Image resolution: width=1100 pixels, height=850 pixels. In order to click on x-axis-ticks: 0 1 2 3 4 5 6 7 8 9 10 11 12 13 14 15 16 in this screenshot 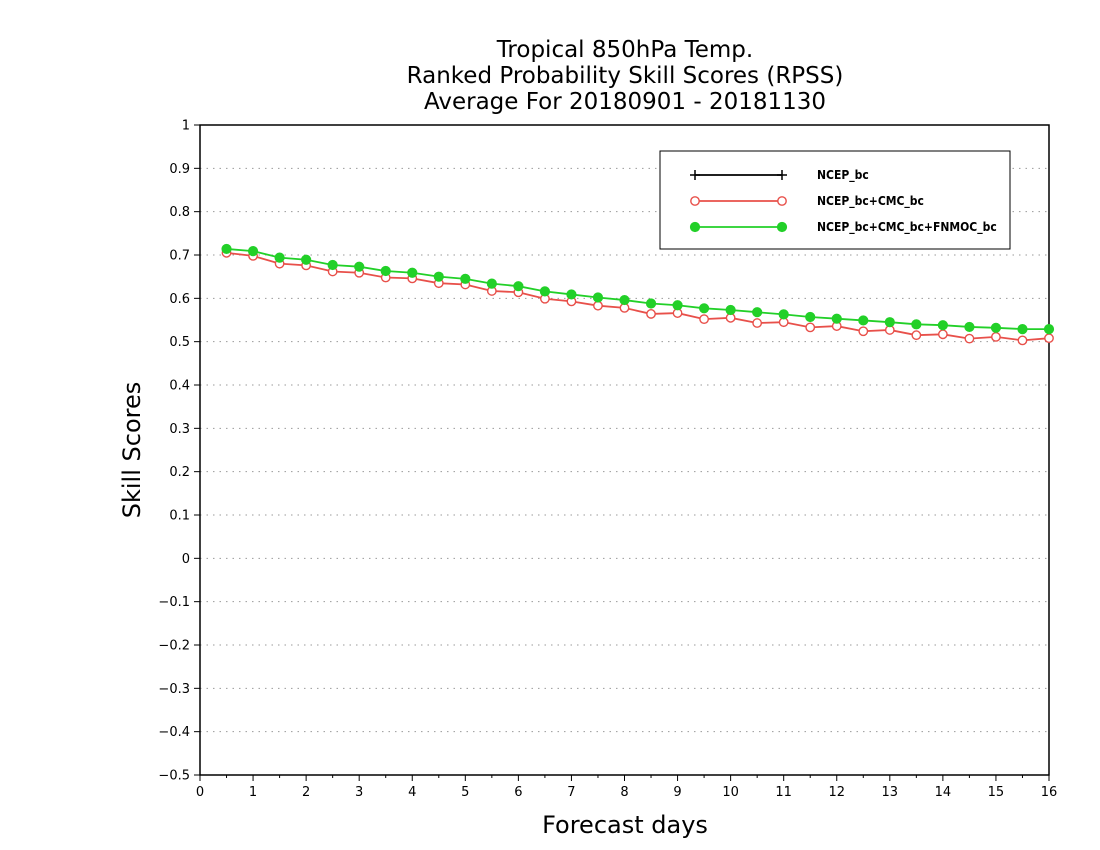, I will do `click(626, 787)`.